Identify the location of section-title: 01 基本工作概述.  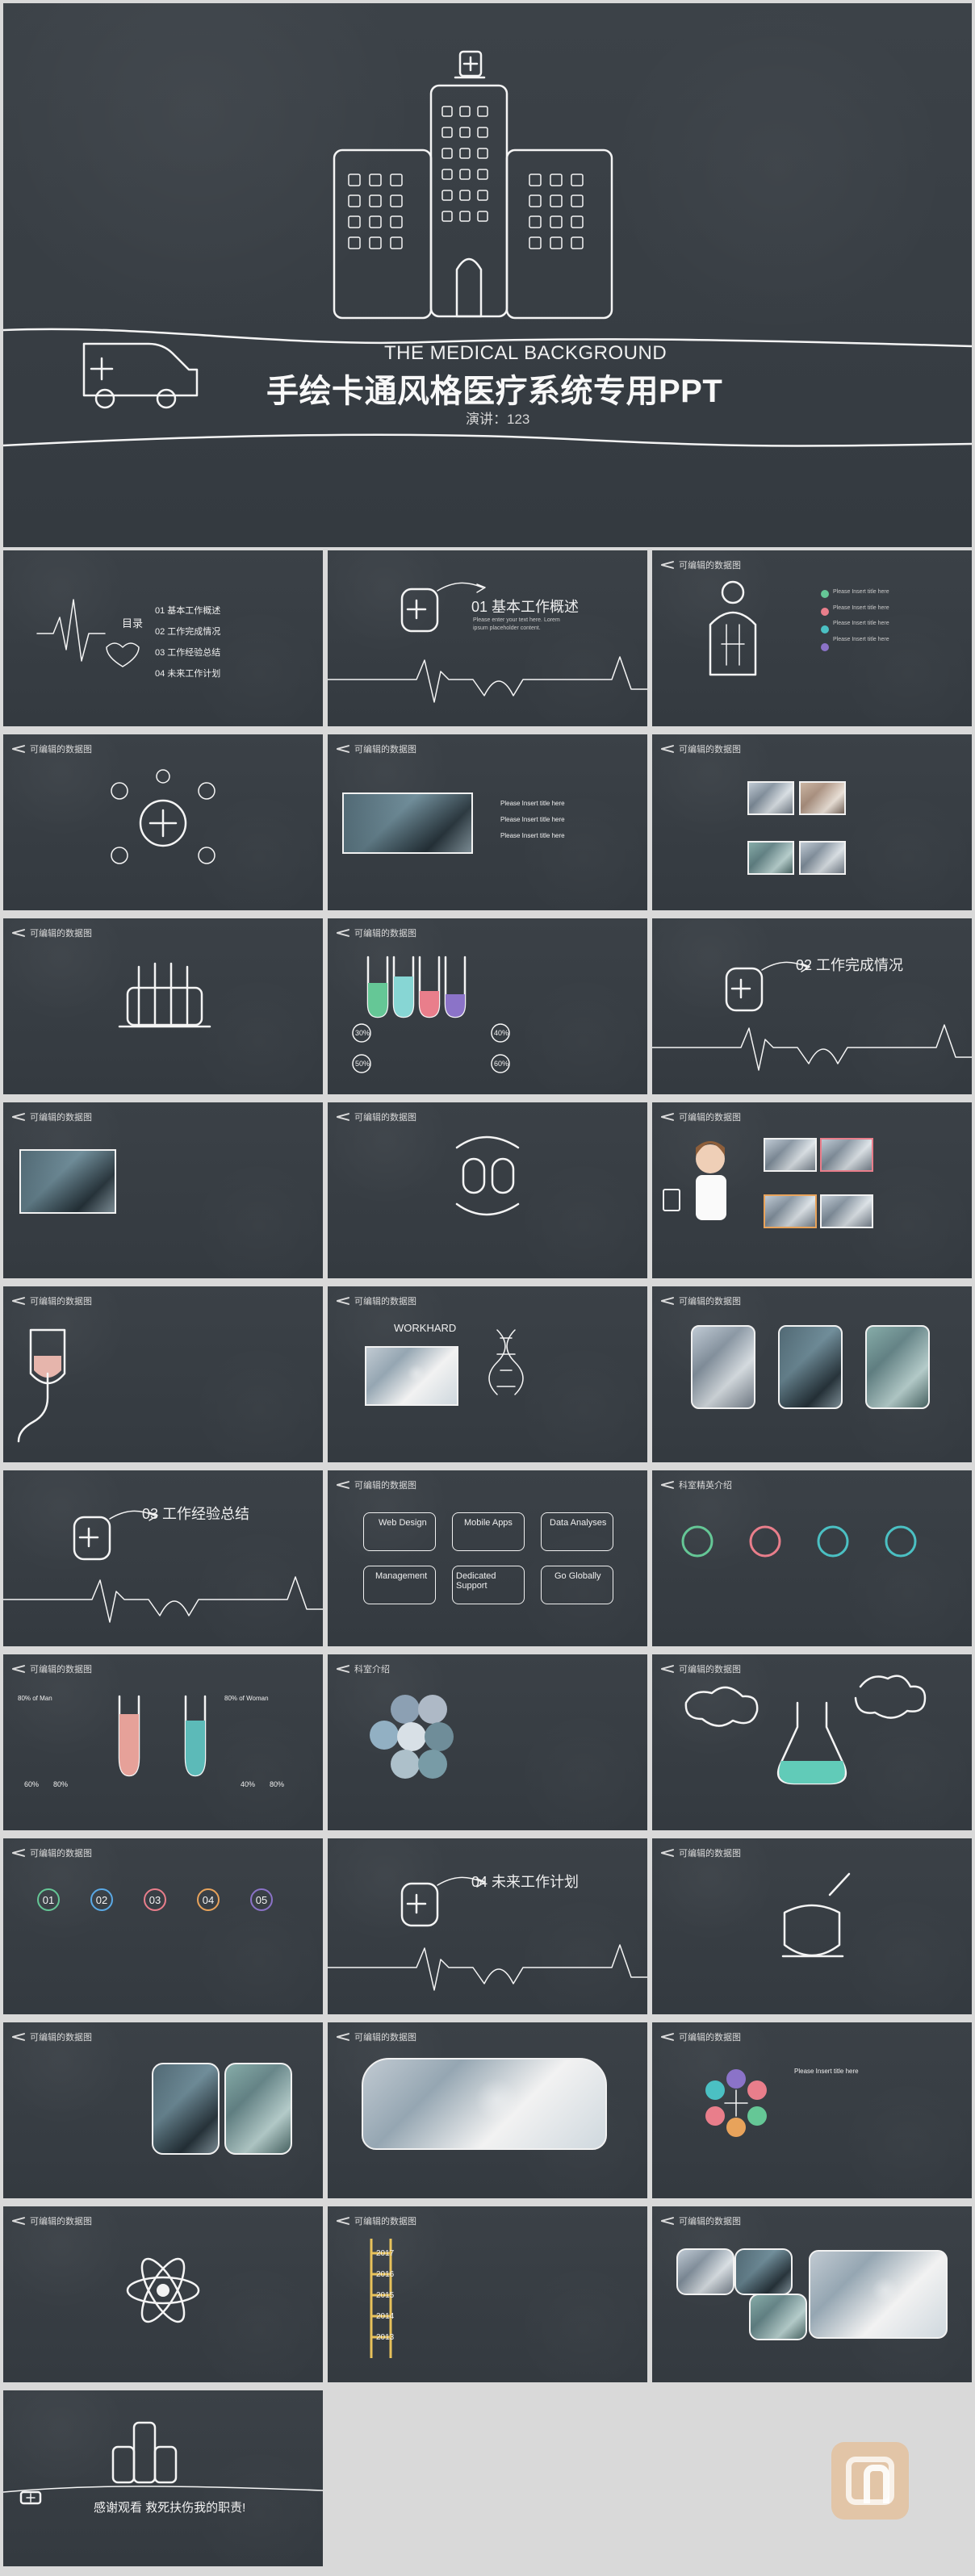
(525, 607).